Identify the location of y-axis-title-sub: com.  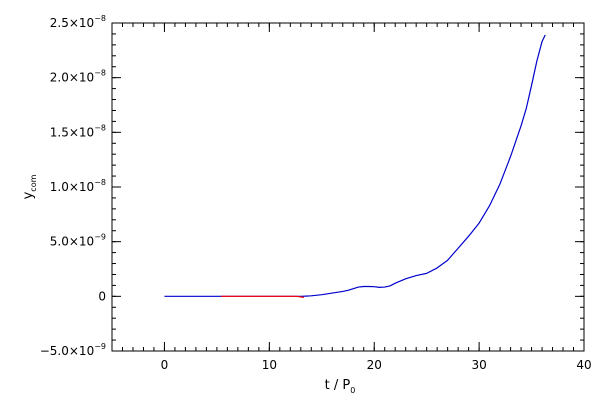
(33, 182).